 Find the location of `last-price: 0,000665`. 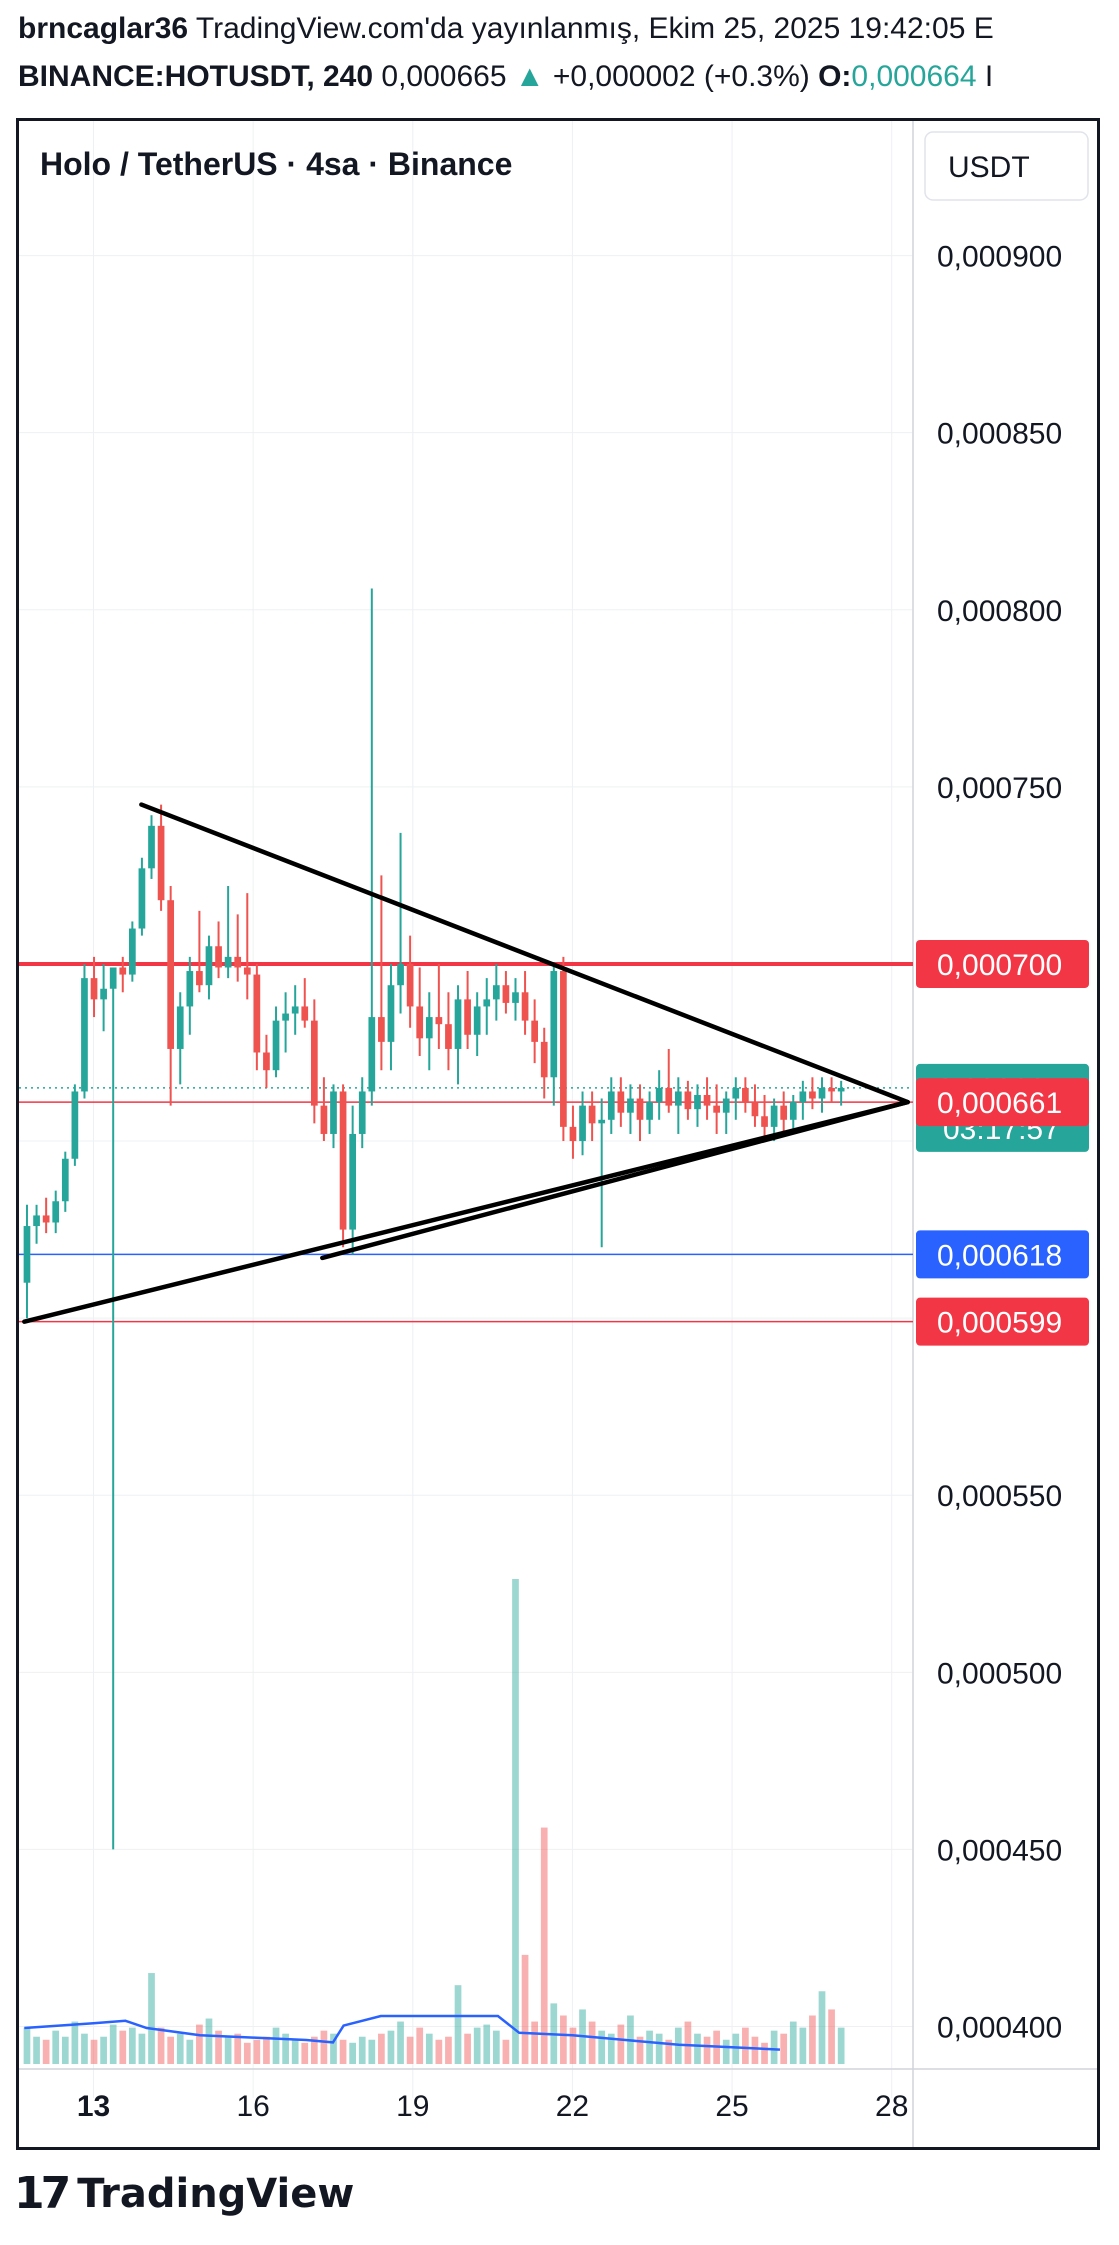

last-price: 0,000665 is located at coordinates (444, 76).